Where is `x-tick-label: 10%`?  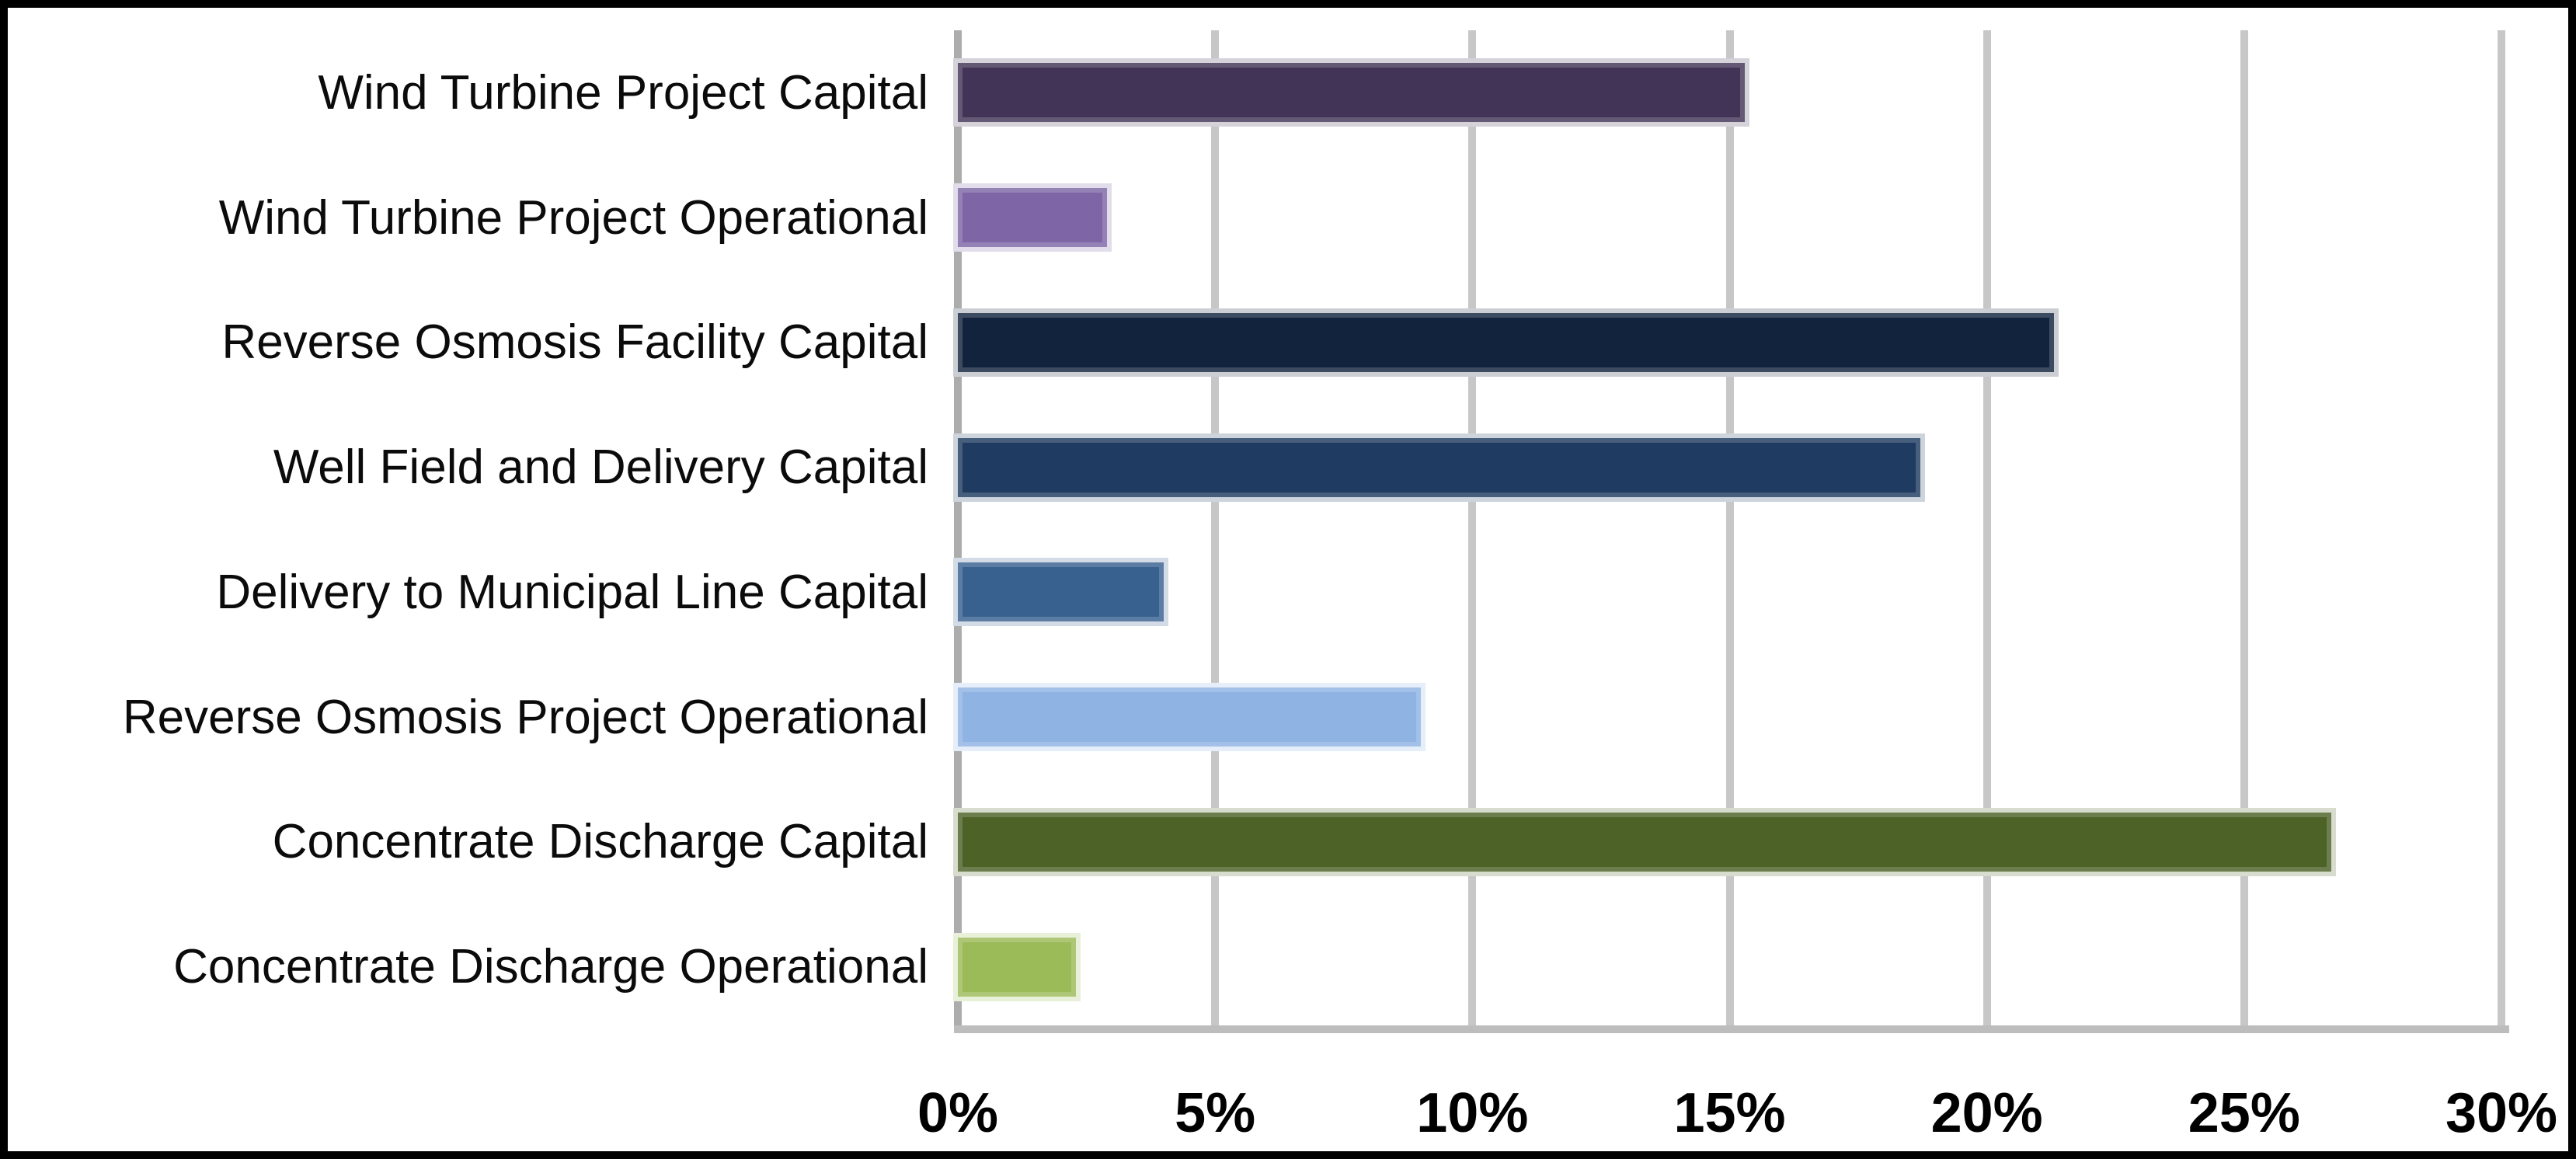
x-tick-label: 10% is located at coordinates (1472, 1113).